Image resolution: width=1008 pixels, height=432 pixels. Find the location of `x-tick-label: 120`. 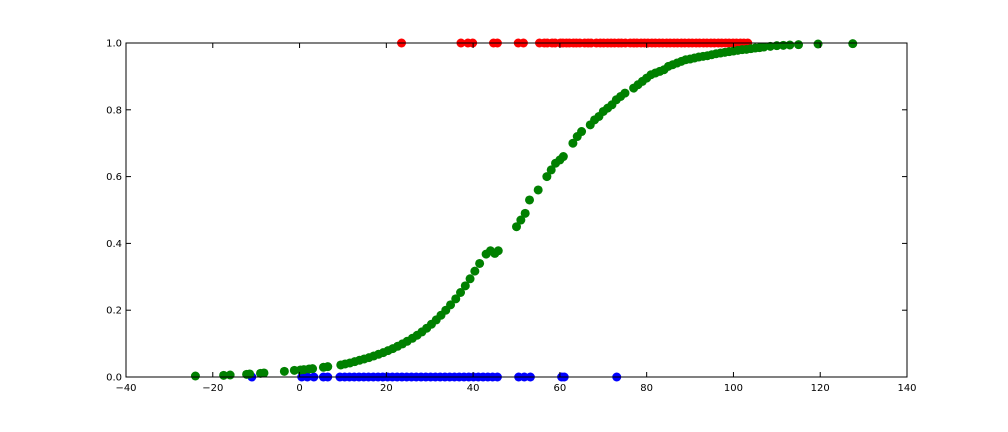

x-tick-label: 120 is located at coordinates (820, 388).